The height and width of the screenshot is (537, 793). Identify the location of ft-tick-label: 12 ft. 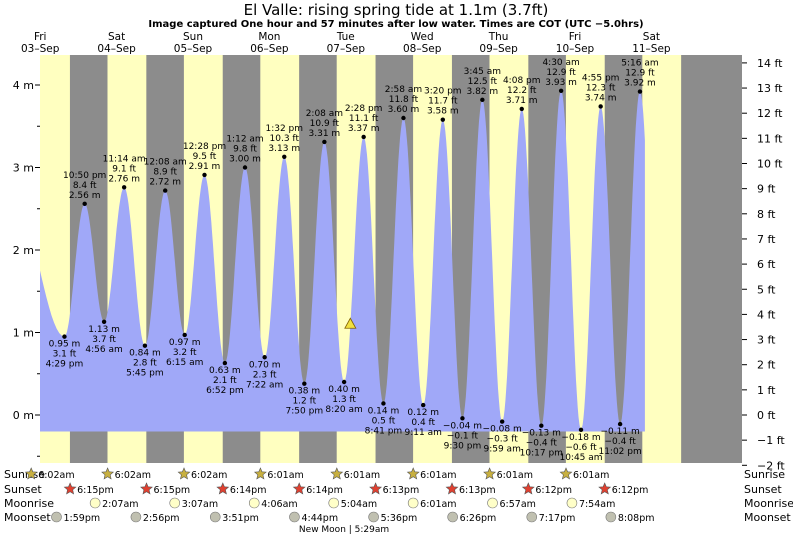
(770, 113).